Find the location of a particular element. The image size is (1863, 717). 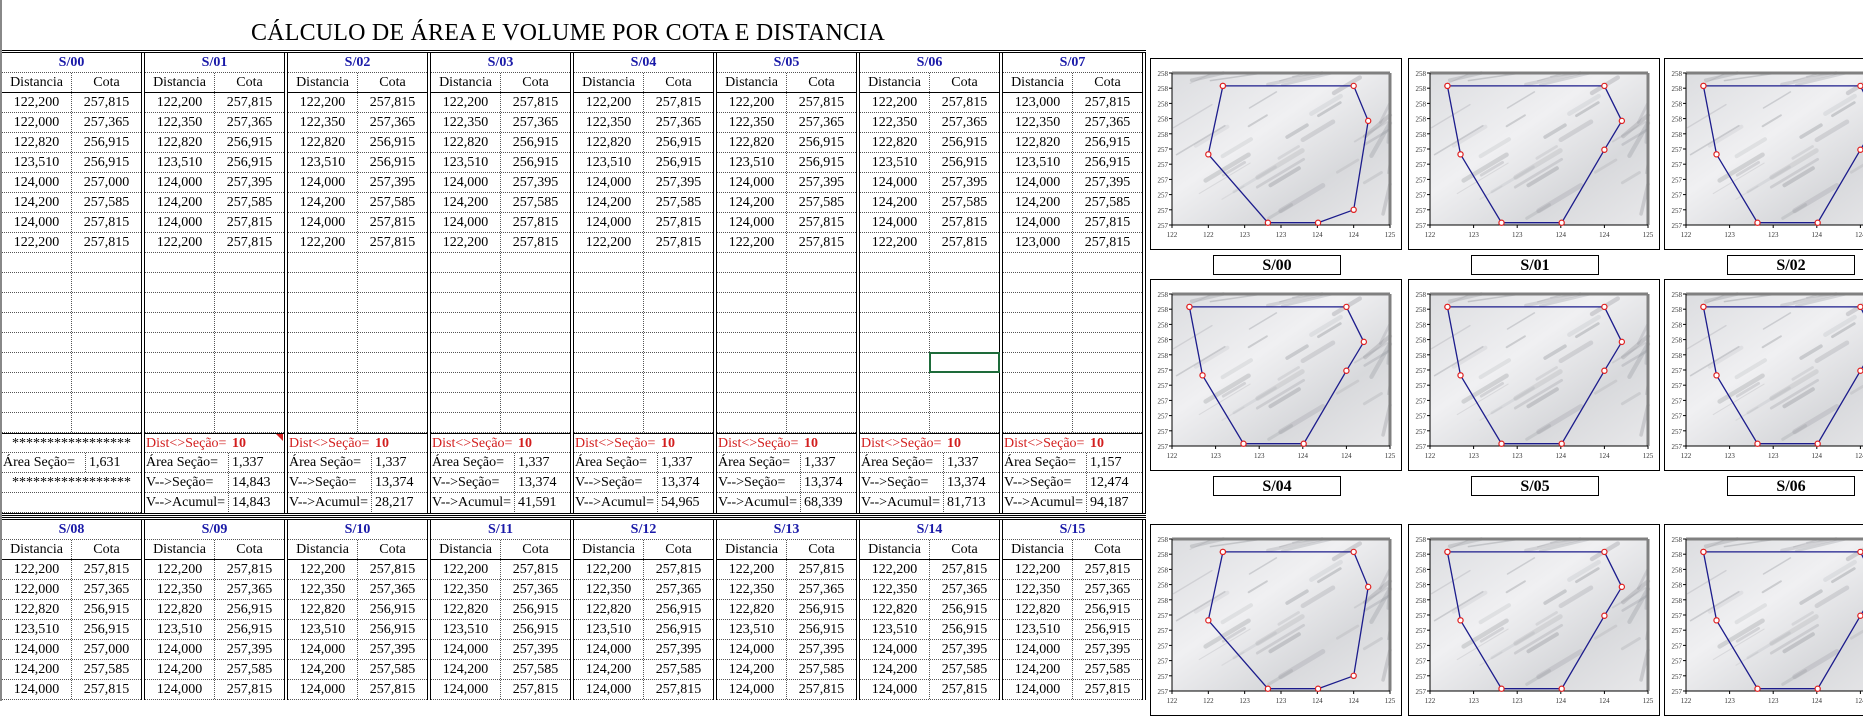

section-title: S/01 is located at coordinates (214, 62).